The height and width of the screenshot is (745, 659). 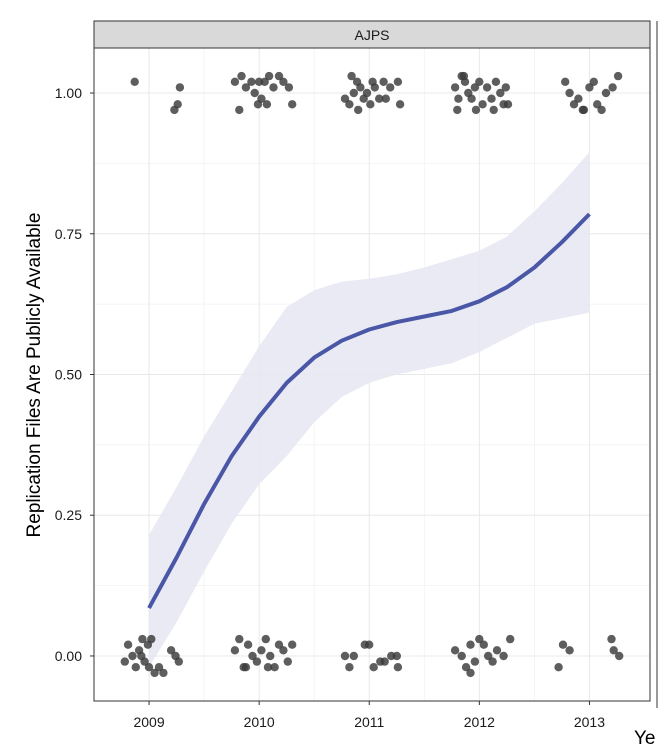 What do you see at coordinates (148, 722) in the screenshot?
I see `x-tick-label: 2009` at bounding box center [148, 722].